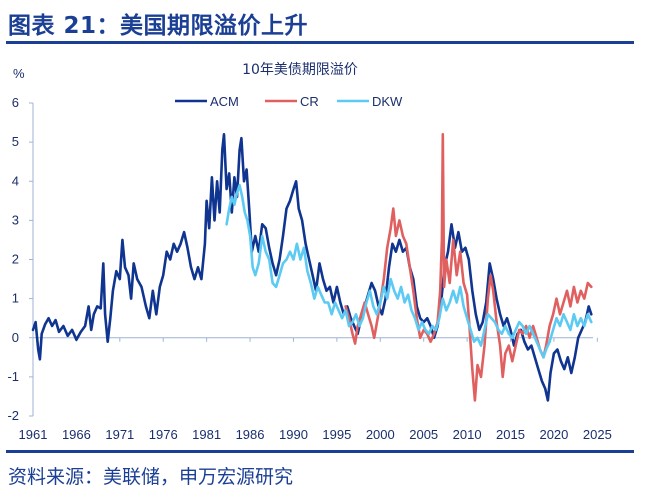  Describe the element at coordinates (467, 434) in the screenshot. I see `x-tick-label: 2010` at that location.